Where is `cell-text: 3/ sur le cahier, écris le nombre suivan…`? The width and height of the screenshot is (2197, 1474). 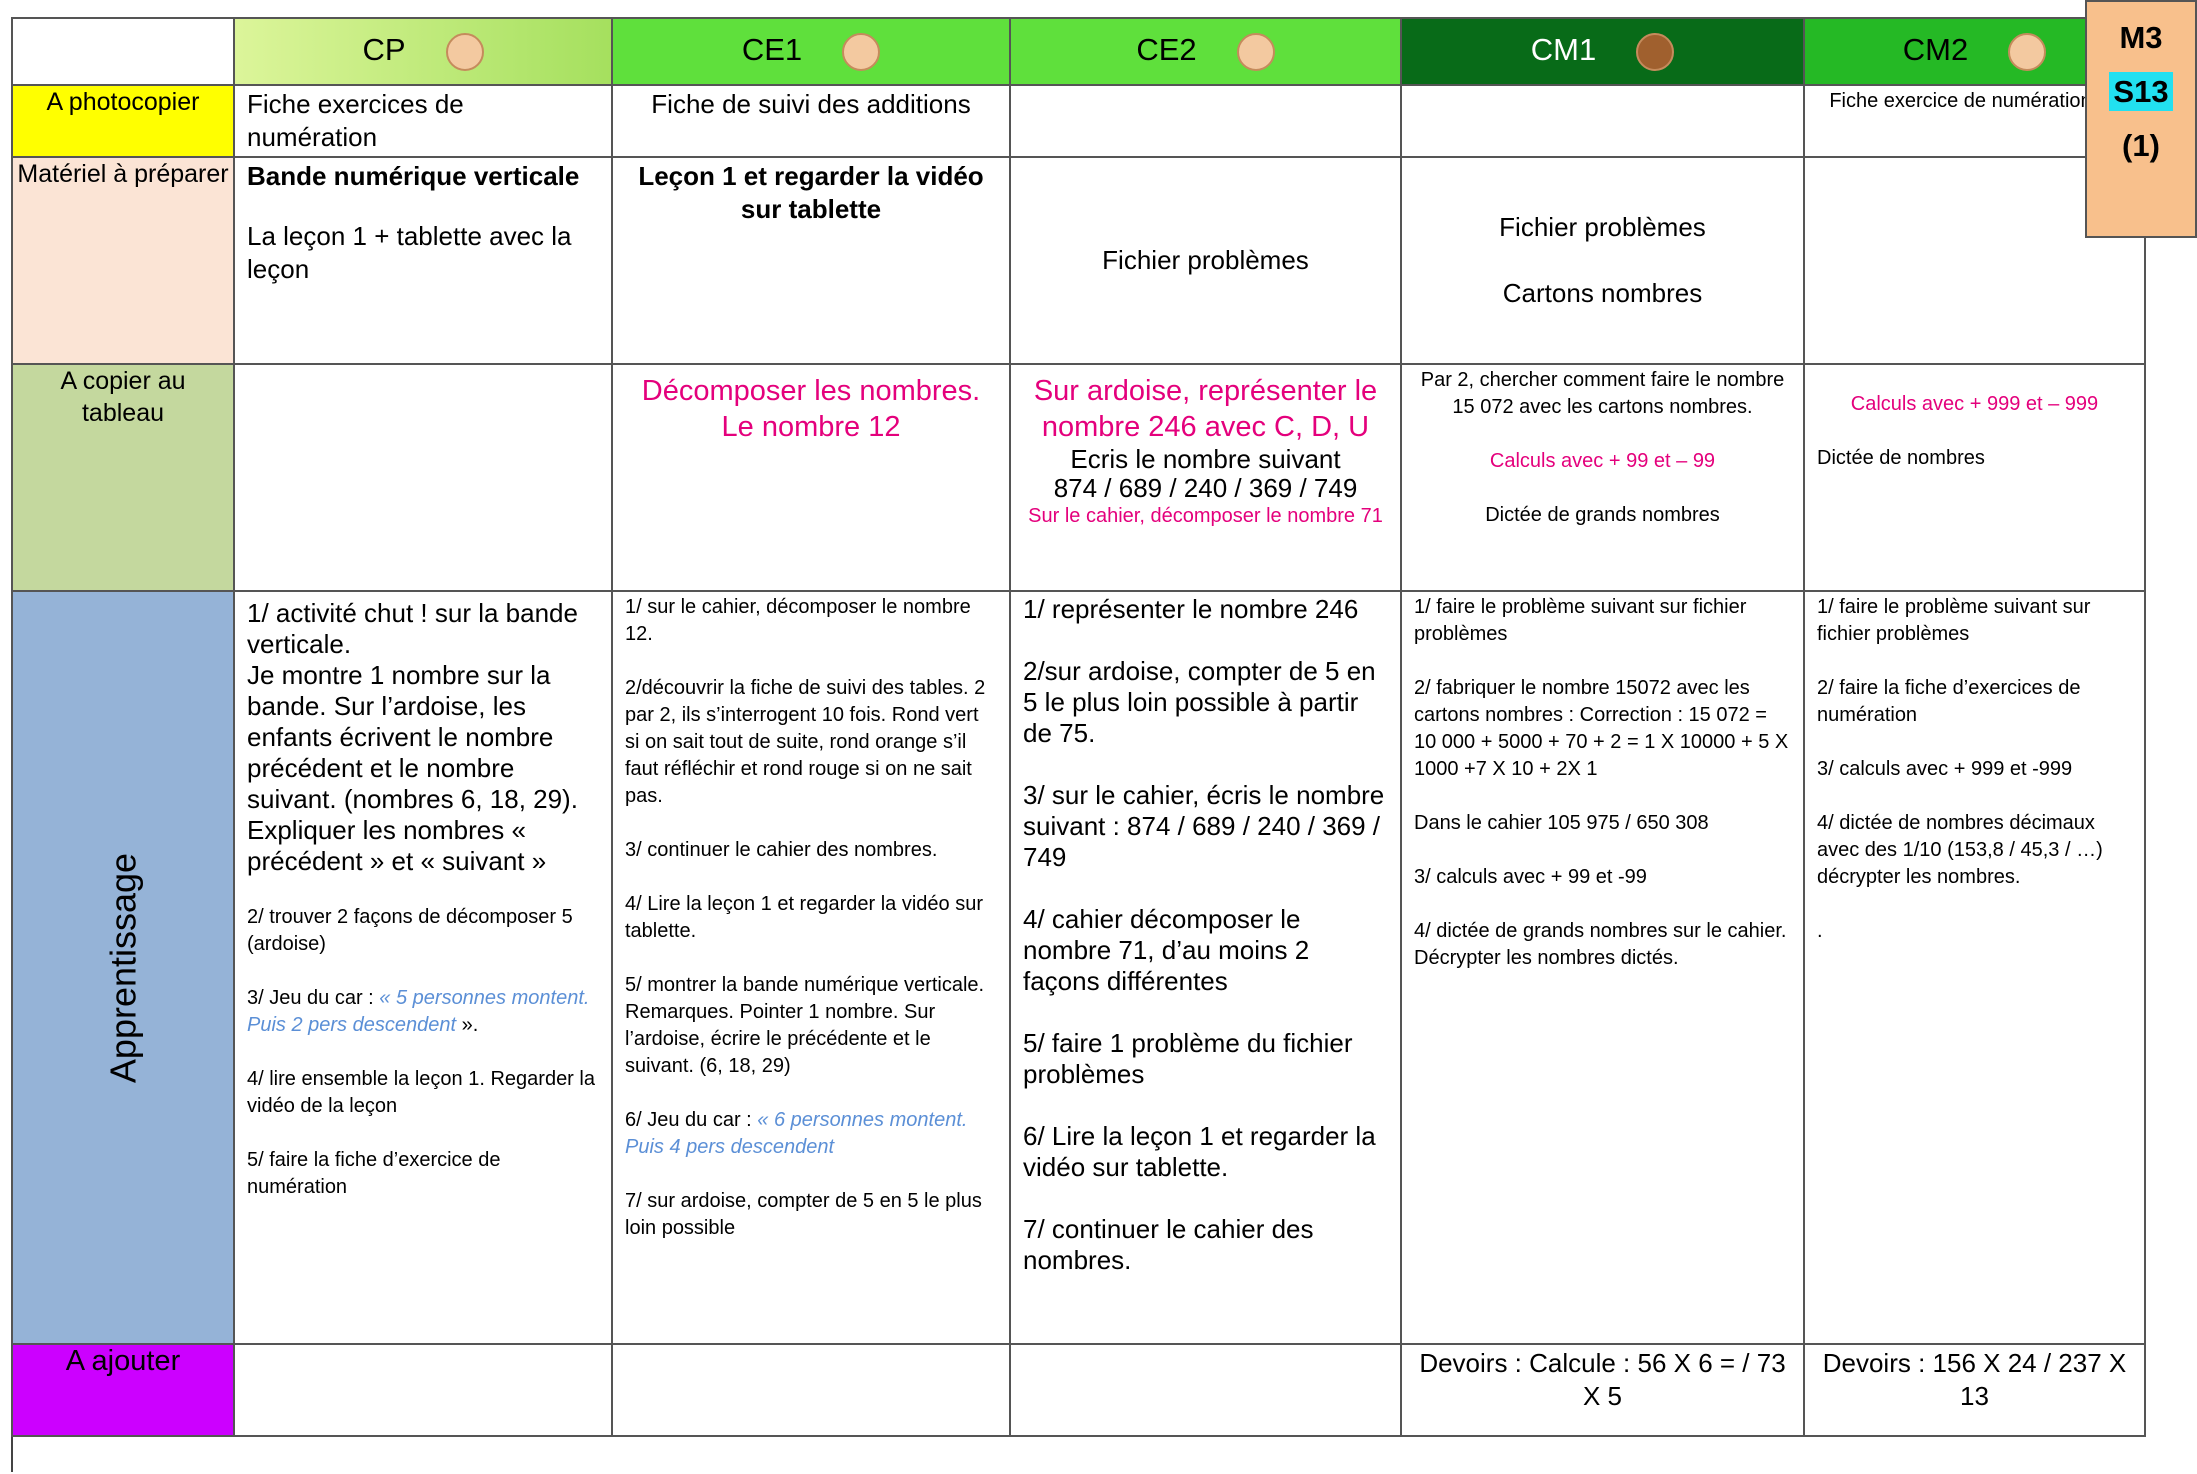 cell-text: 3/ sur le cahier, écris le nombre suivan… is located at coordinates (1204, 826).